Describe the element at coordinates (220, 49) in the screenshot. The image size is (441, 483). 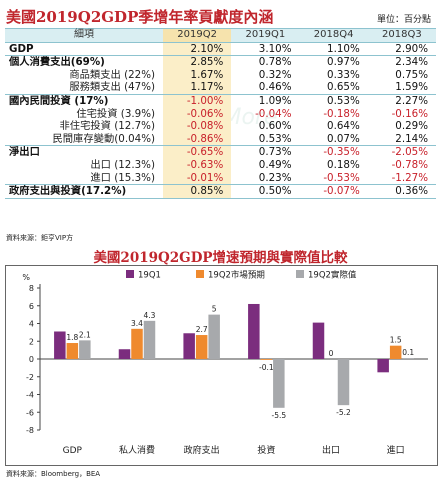
I see `table-row: GDP 2.10% 3.10% 1.10% 2.90%` at that location.